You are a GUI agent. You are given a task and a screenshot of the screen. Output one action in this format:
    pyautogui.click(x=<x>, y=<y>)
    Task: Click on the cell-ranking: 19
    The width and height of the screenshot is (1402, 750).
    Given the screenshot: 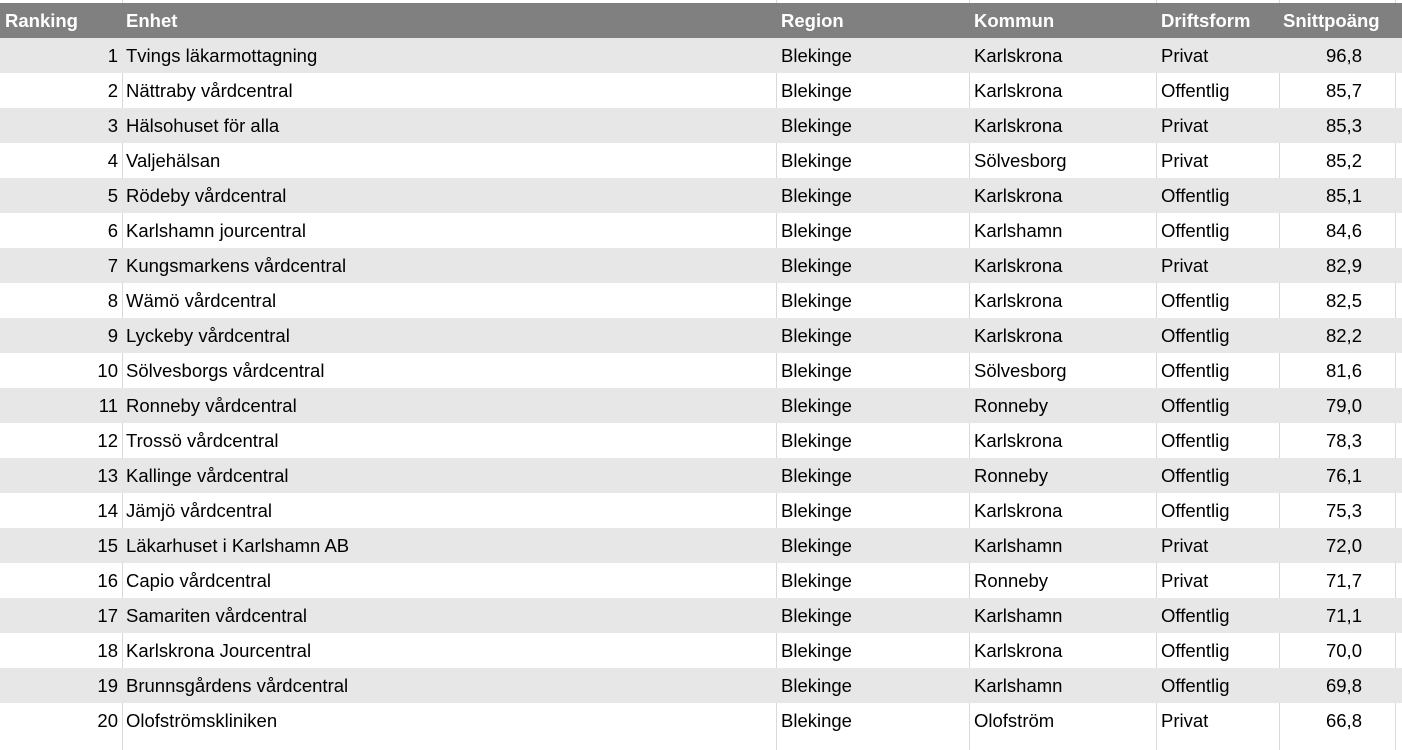 What is the action you would take?
    pyautogui.click(x=107, y=685)
    